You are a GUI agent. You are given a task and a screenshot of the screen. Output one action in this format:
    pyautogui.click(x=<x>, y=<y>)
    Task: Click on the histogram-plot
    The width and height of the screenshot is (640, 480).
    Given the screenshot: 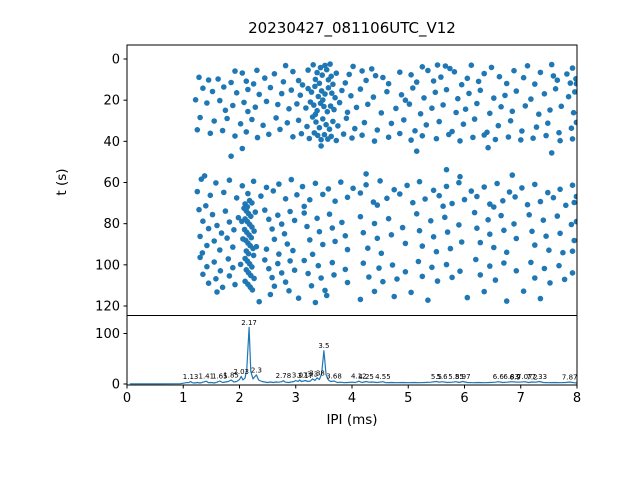 What is the action you would take?
    pyautogui.click(x=353, y=355)
    